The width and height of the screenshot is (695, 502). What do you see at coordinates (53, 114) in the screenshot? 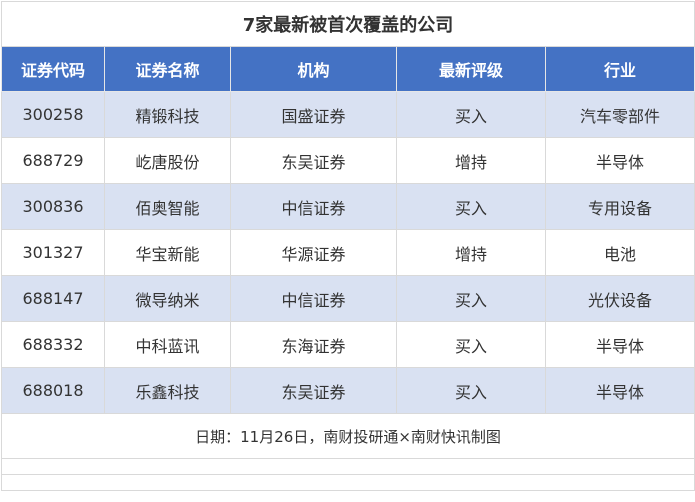
I see `cell-code: 300258` at bounding box center [53, 114].